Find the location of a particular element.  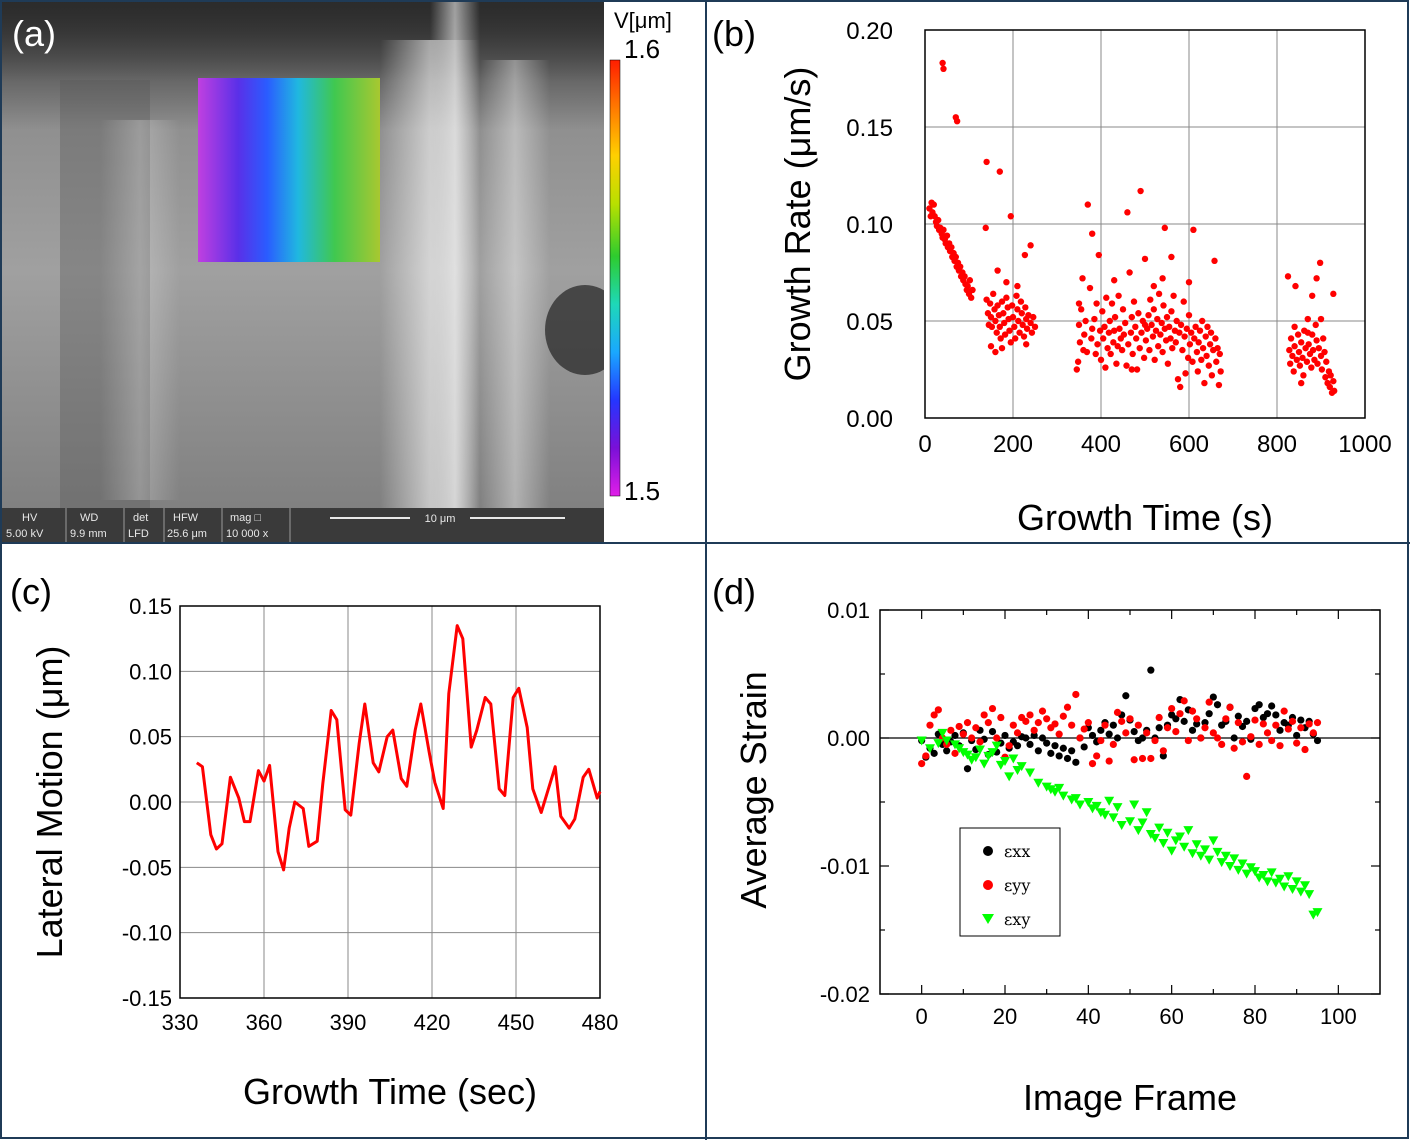

colorbar-title: V[μm] is located at coordinates (643, 20).